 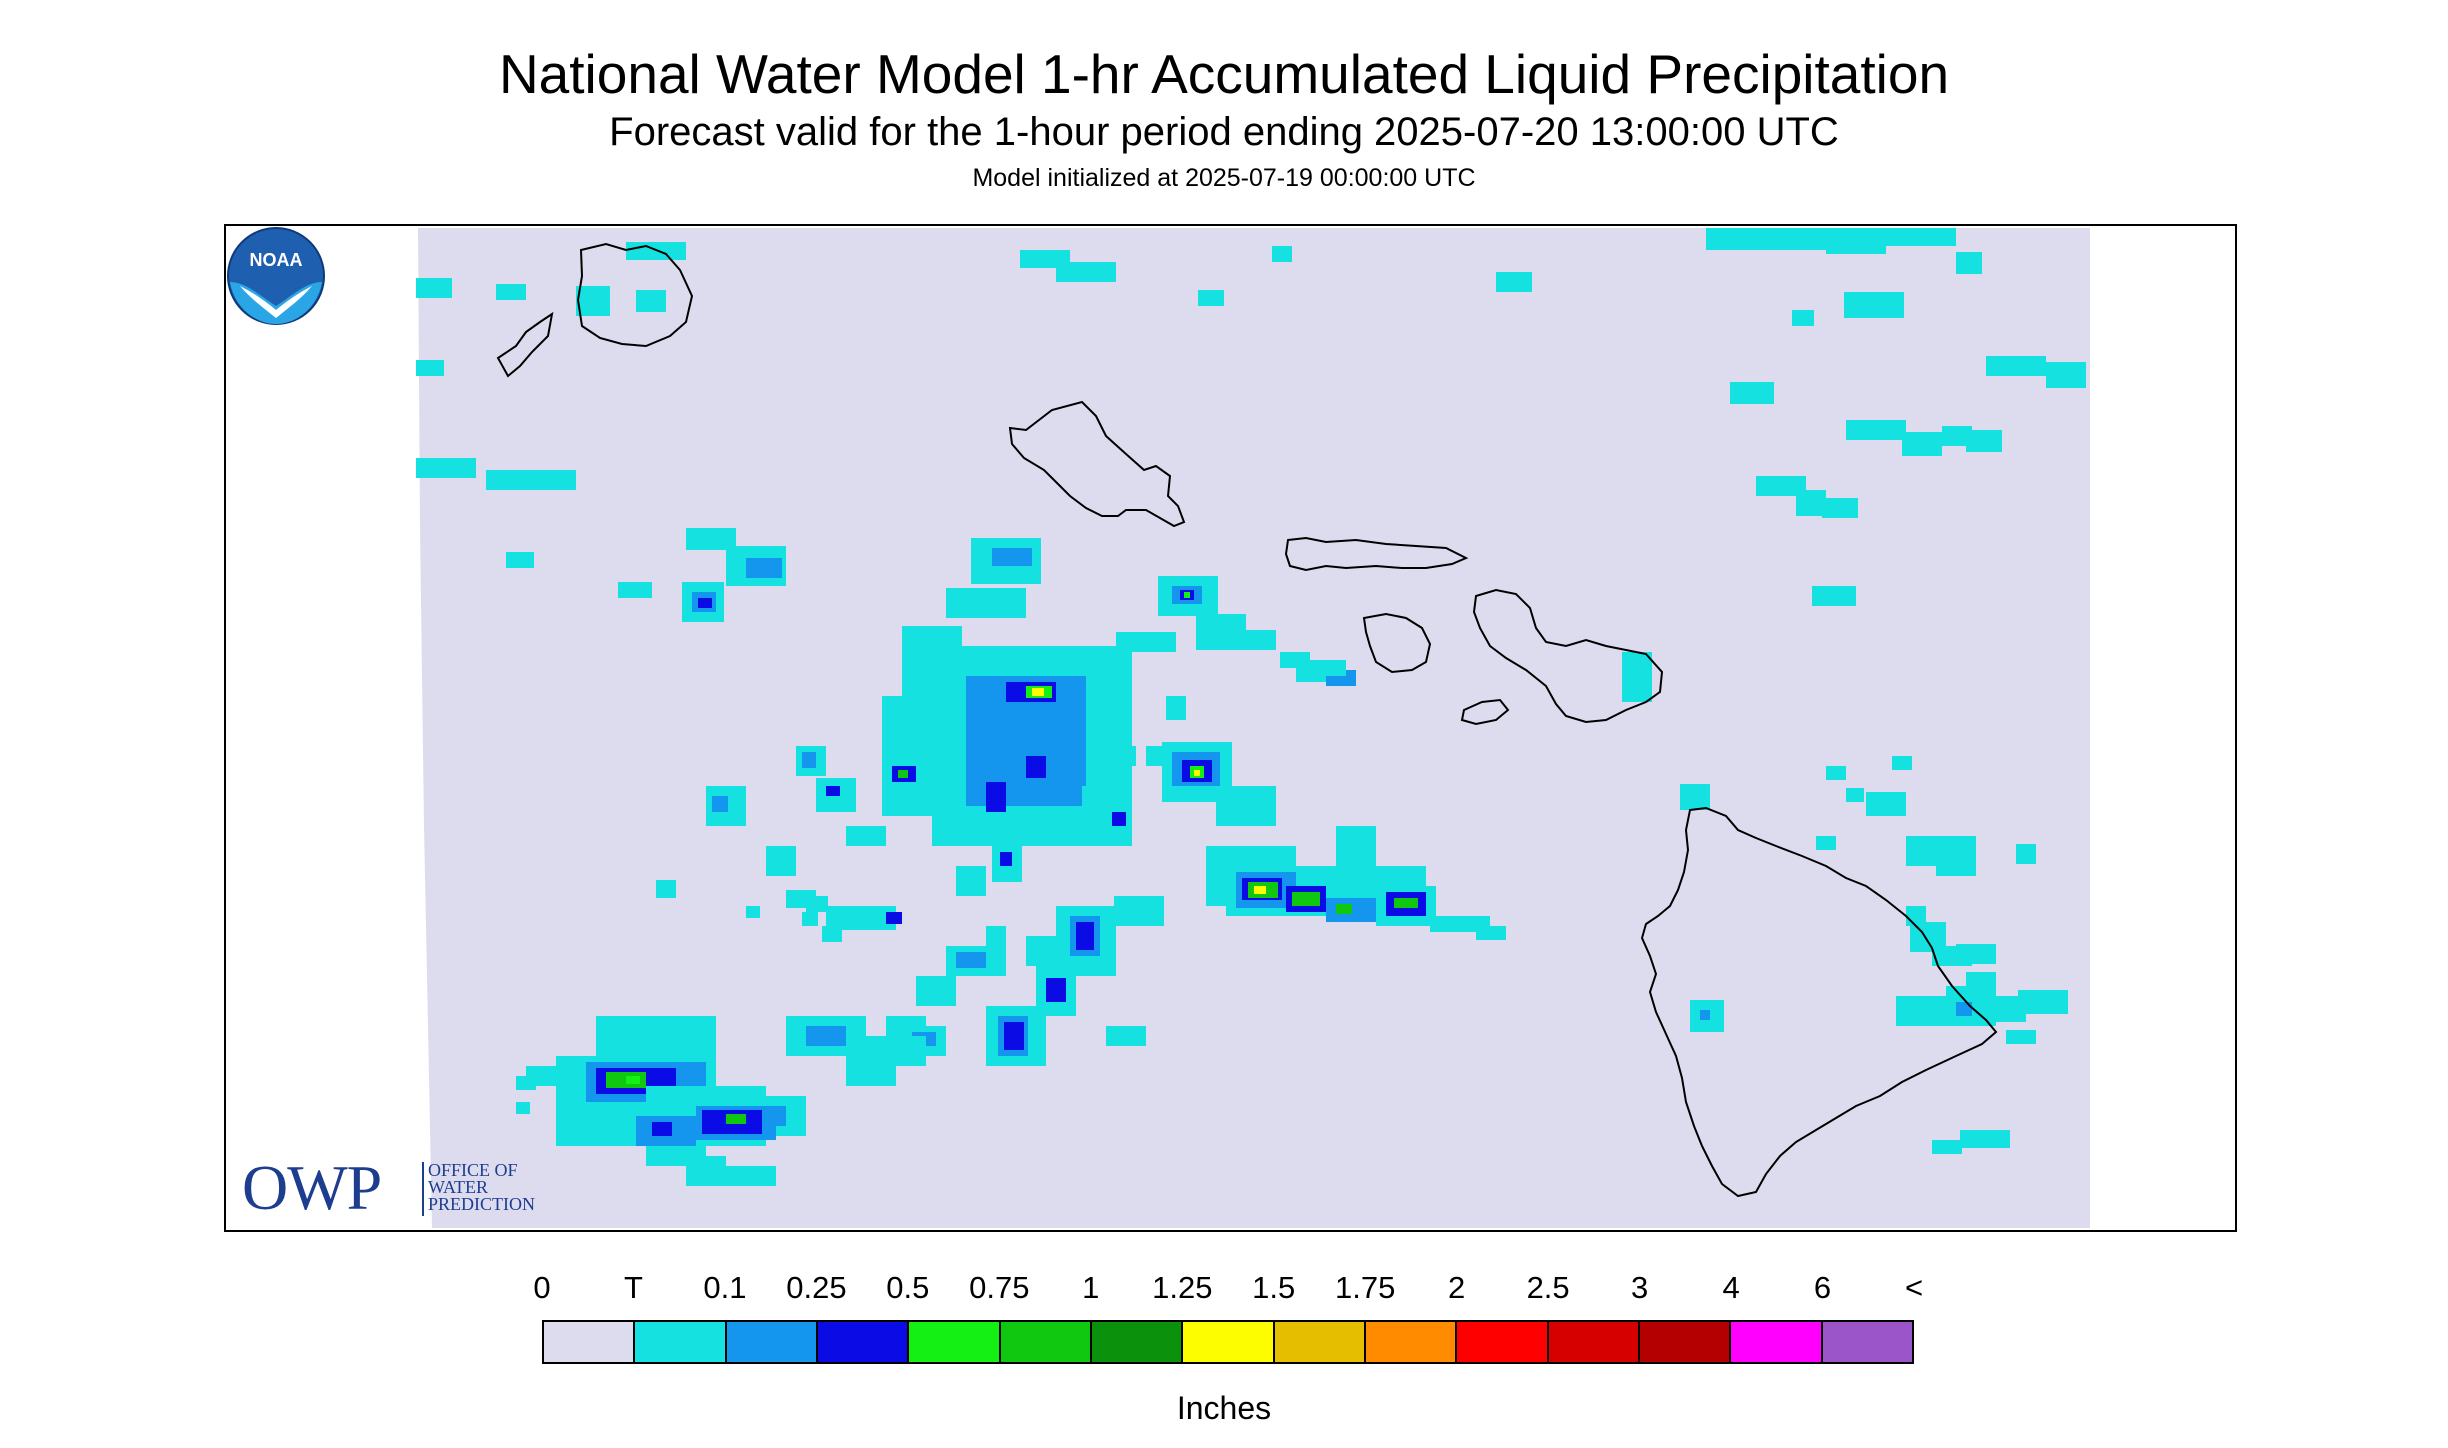 What do you see at coordinates (1548, 1287) in the screenshot?
I see `legend-tick-label: 2.5` at bounding box center [1548, 1287].